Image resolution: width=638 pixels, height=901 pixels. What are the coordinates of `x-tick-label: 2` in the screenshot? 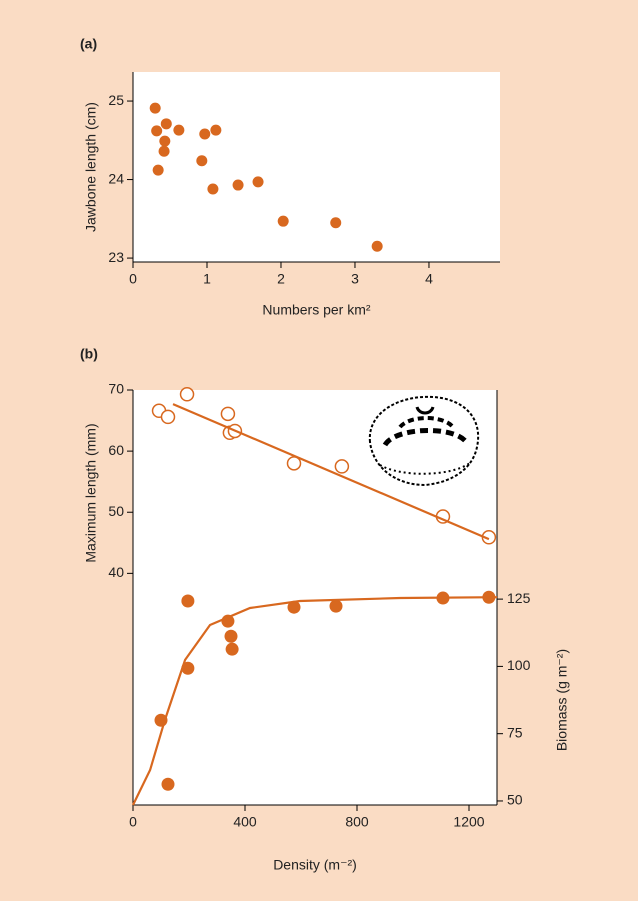 It's located at (281, 279).